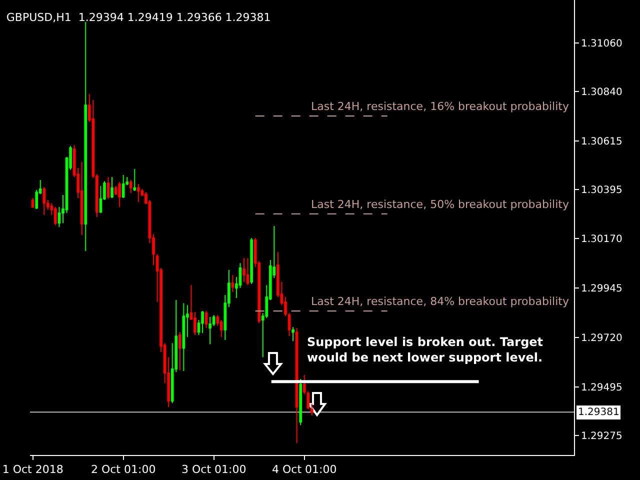  I want to click on series-label: Last 24H, resistance, 16% breakout probability, so click(440, 106).